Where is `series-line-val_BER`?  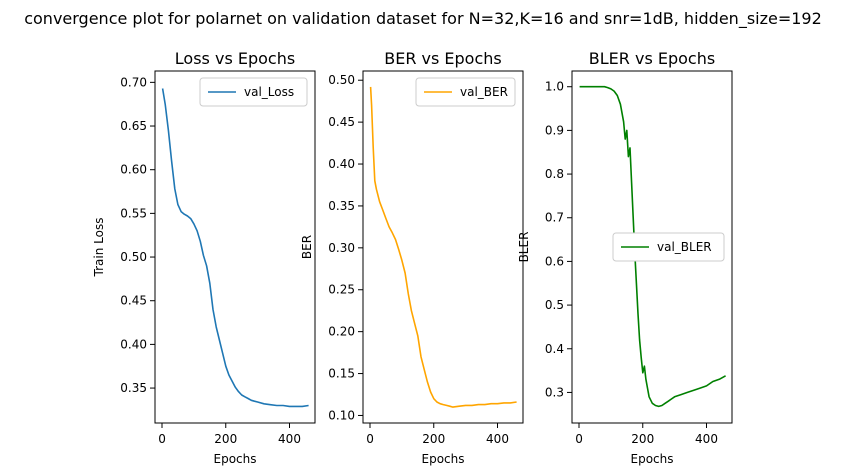
series-line-val_BER is located at coordinates (443, 247).